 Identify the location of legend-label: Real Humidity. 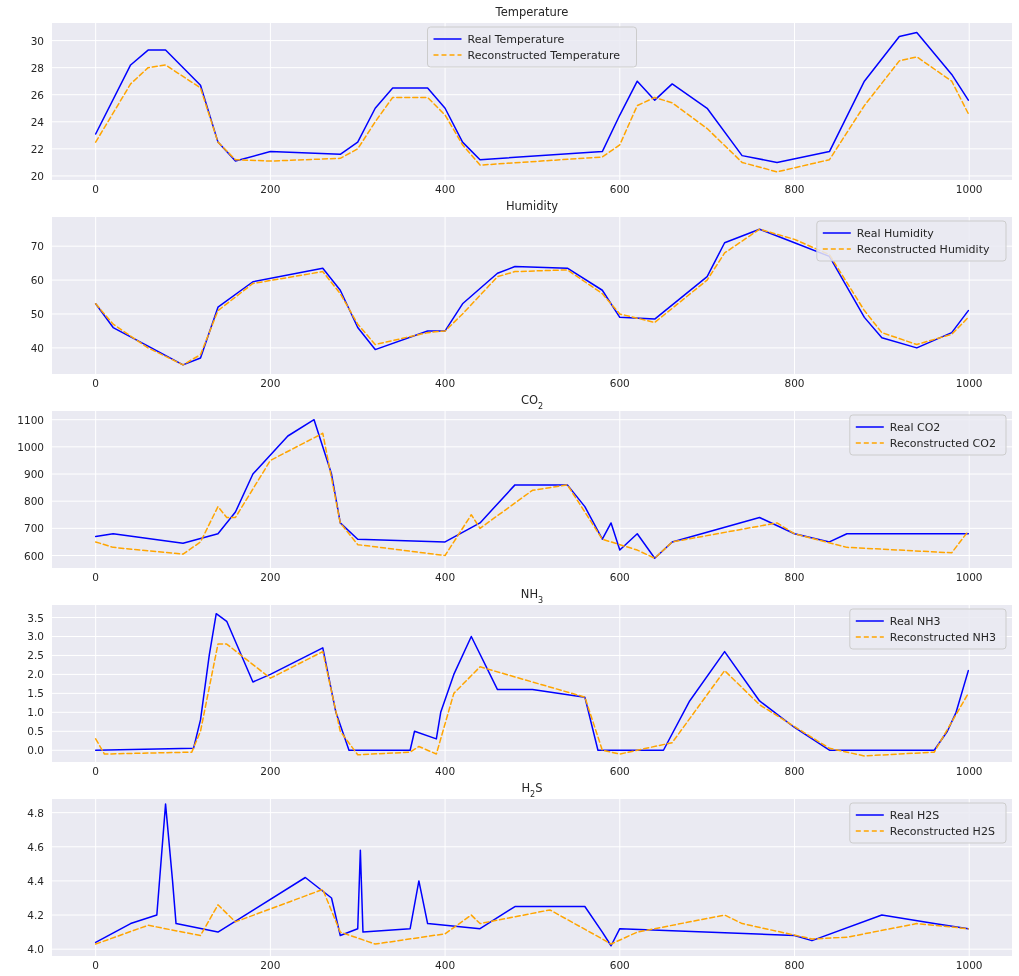
(895, 233).